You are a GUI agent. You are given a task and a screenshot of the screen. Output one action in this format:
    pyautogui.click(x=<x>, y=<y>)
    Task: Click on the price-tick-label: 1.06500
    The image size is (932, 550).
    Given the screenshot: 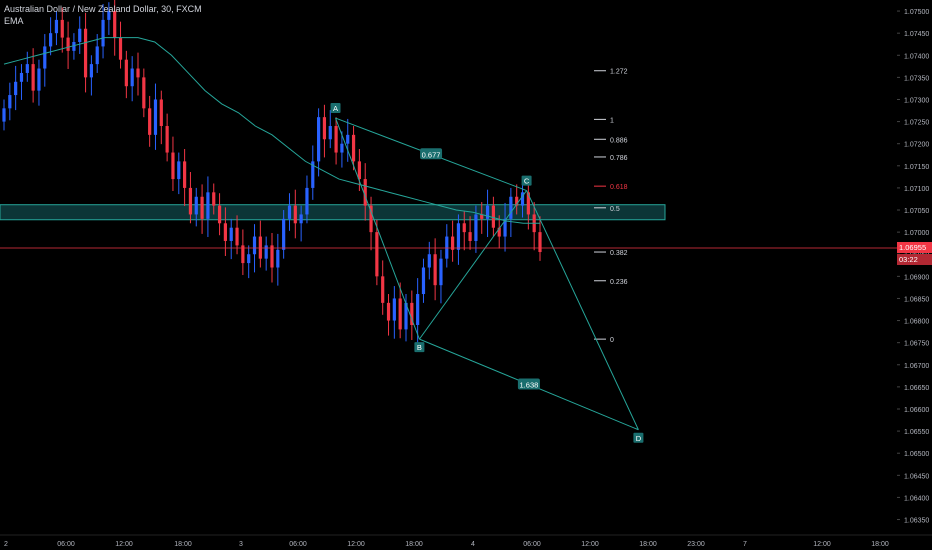 What is the action you would take?
    pyautogui.click(x=916, y=454)
    